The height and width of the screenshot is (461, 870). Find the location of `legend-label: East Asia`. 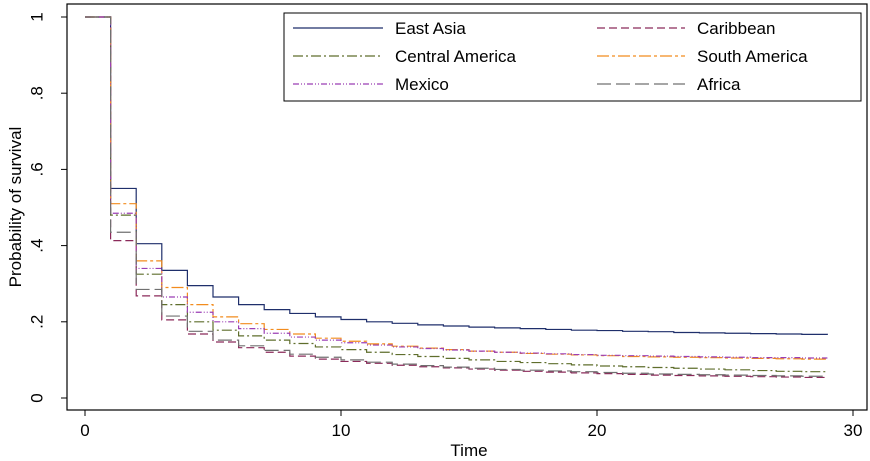

legend-label: East Asia is located at coordinates (430, 28).